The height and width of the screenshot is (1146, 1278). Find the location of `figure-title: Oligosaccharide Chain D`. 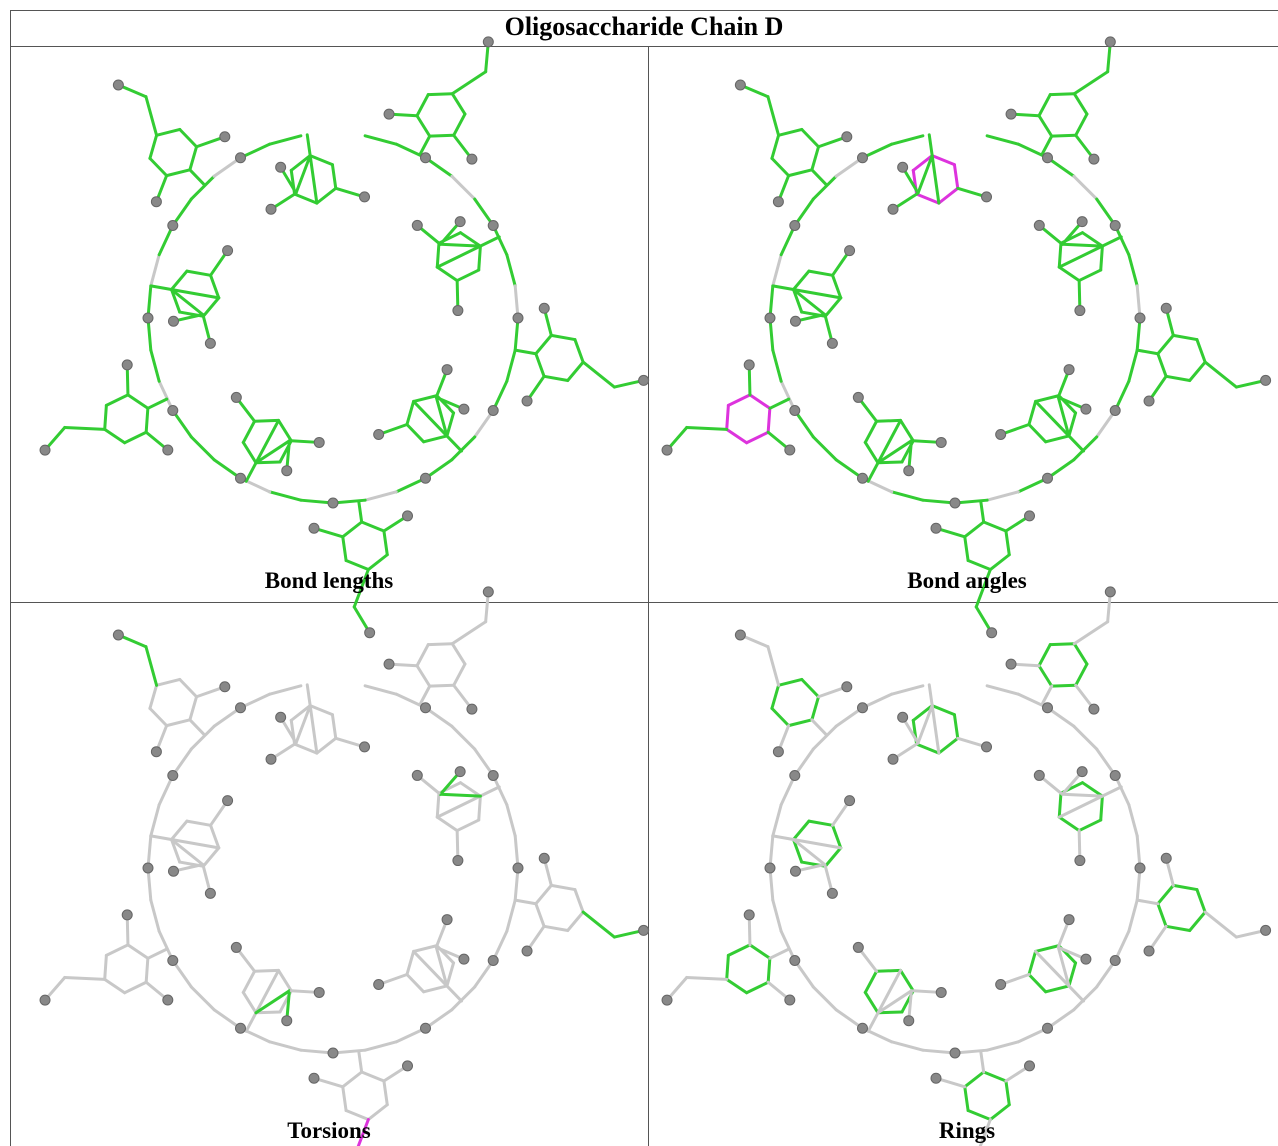

figure-title: Oligosaccharide Chain D is located at coordinates (644, 26).